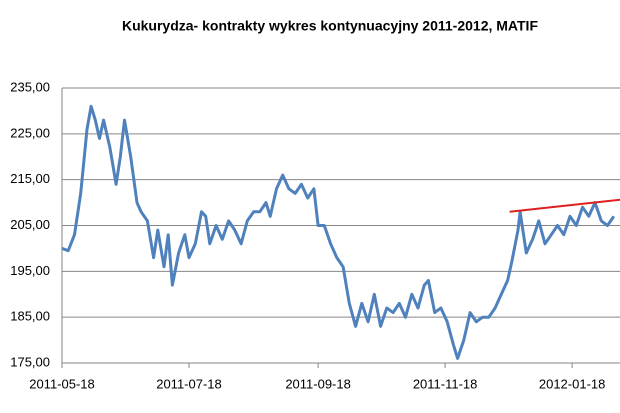  I want to click on y-tick-label: 215,00, so click(30, 178).